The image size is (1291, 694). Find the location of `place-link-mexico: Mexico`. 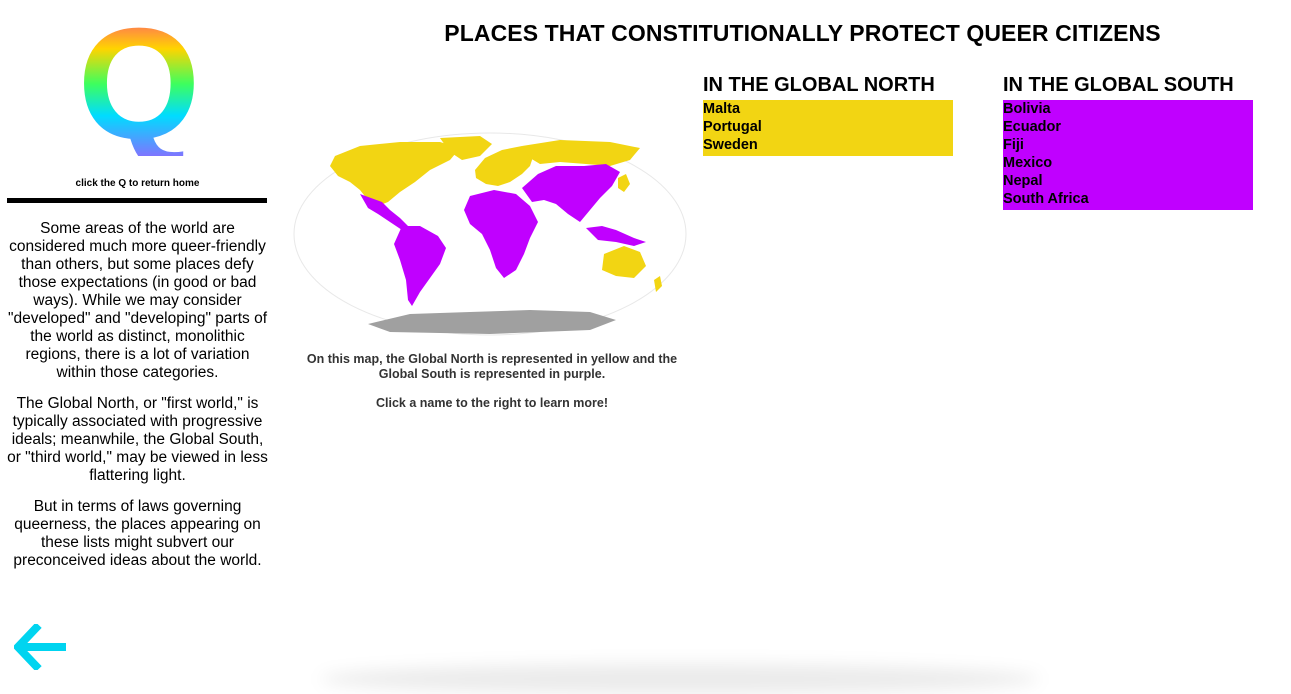

place-link-mexico: Mexico is located at coordinates (1028, 163).